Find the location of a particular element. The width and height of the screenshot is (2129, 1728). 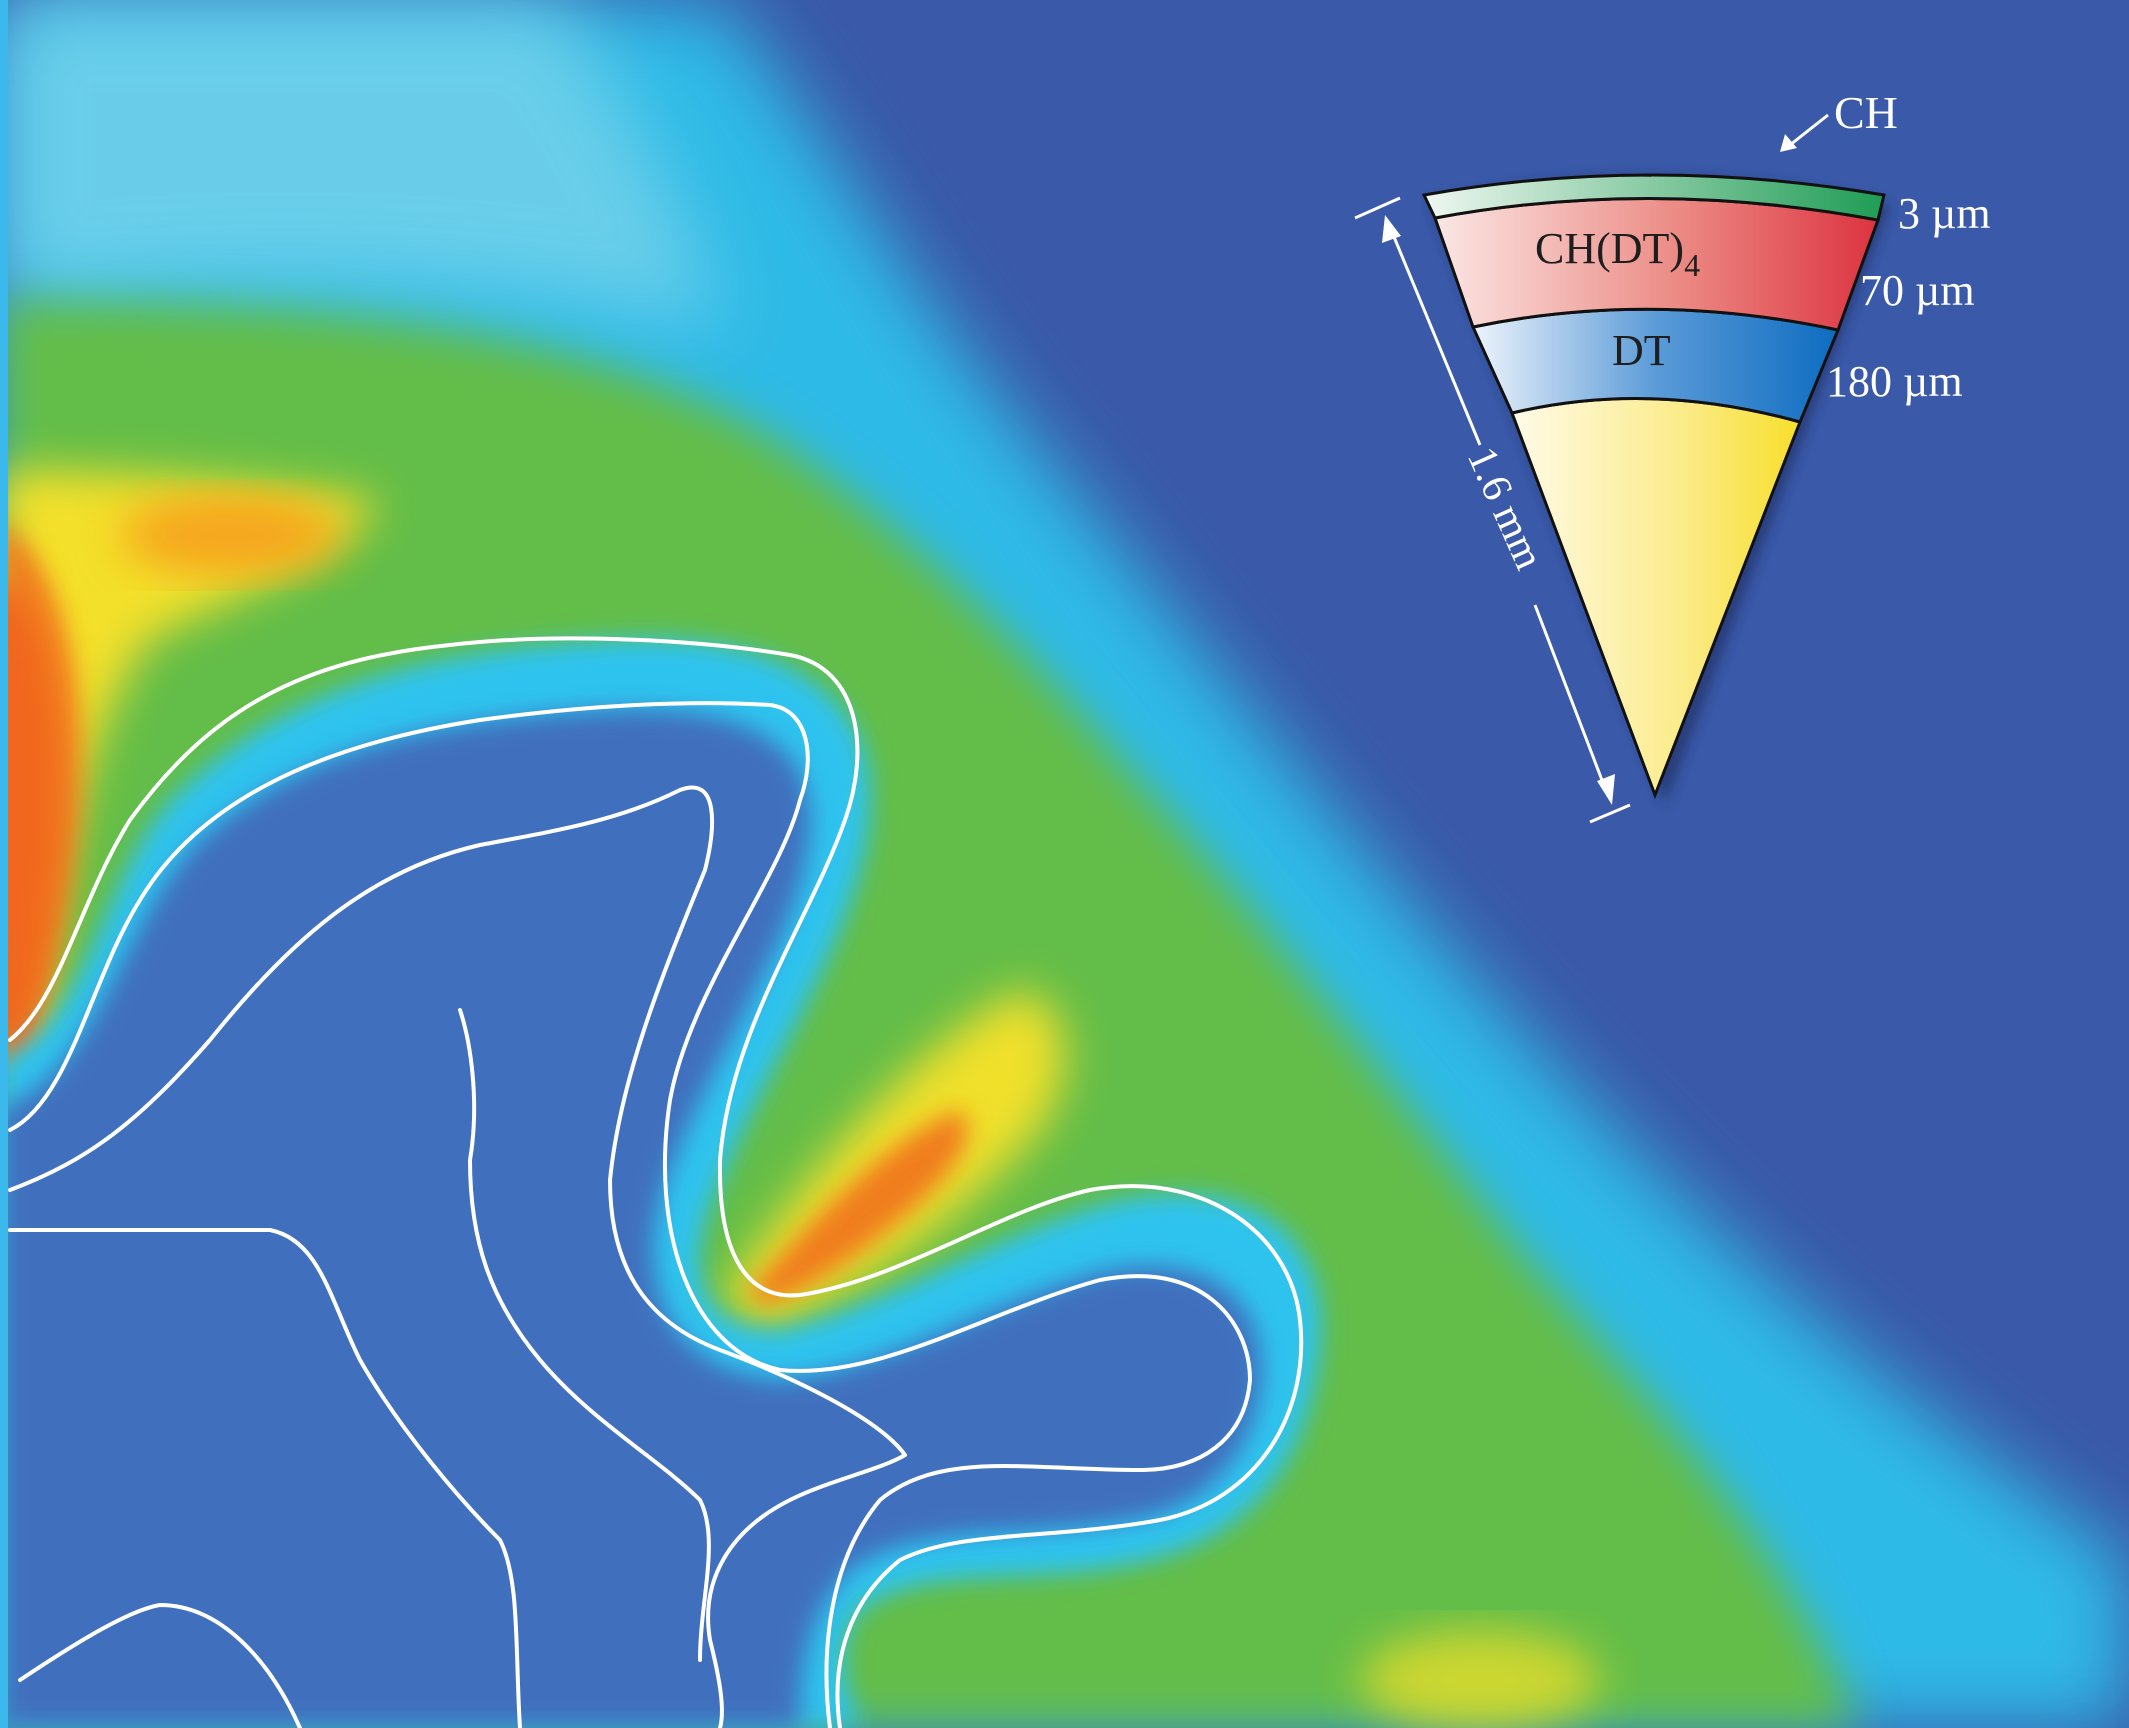

layer-ch is located at coordinates (1653, 197).